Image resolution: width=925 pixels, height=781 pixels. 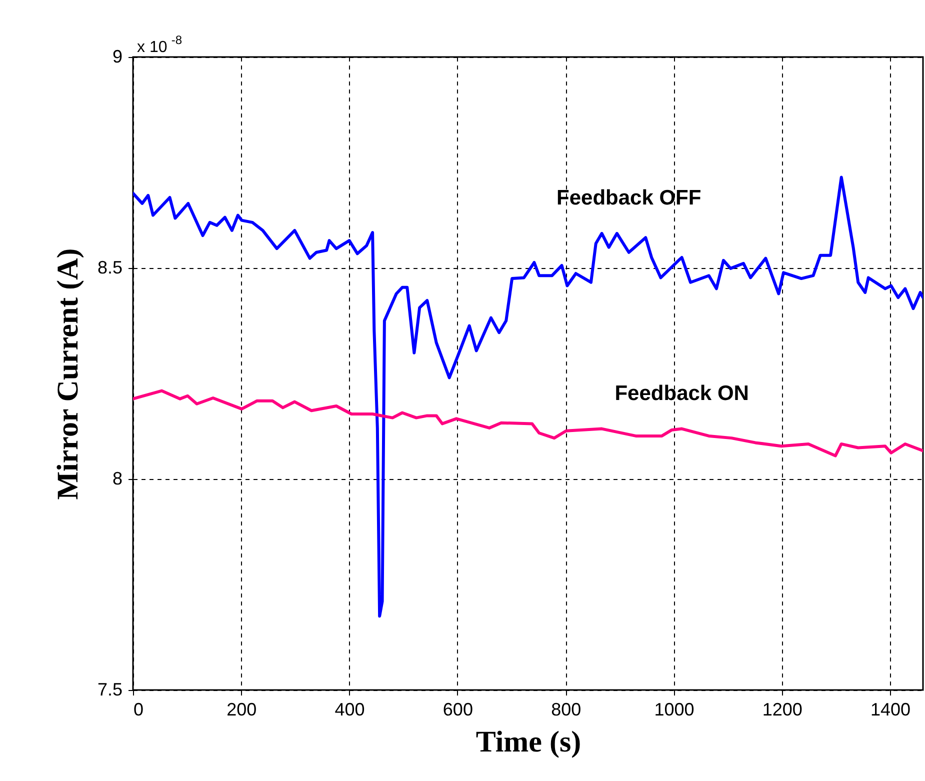 What do you see at coordinates (566, 710) in the screenshot?
I see `x-tick-label: 800` at bounding box center [566, 710].